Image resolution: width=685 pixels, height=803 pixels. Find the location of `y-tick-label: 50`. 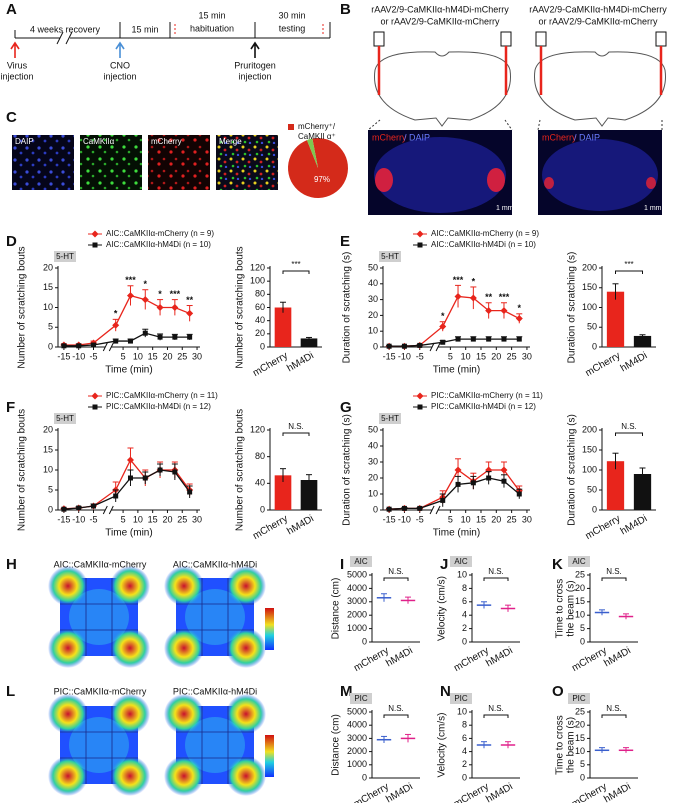

y-tick-label: 50 is located at coordinates (373, 429).